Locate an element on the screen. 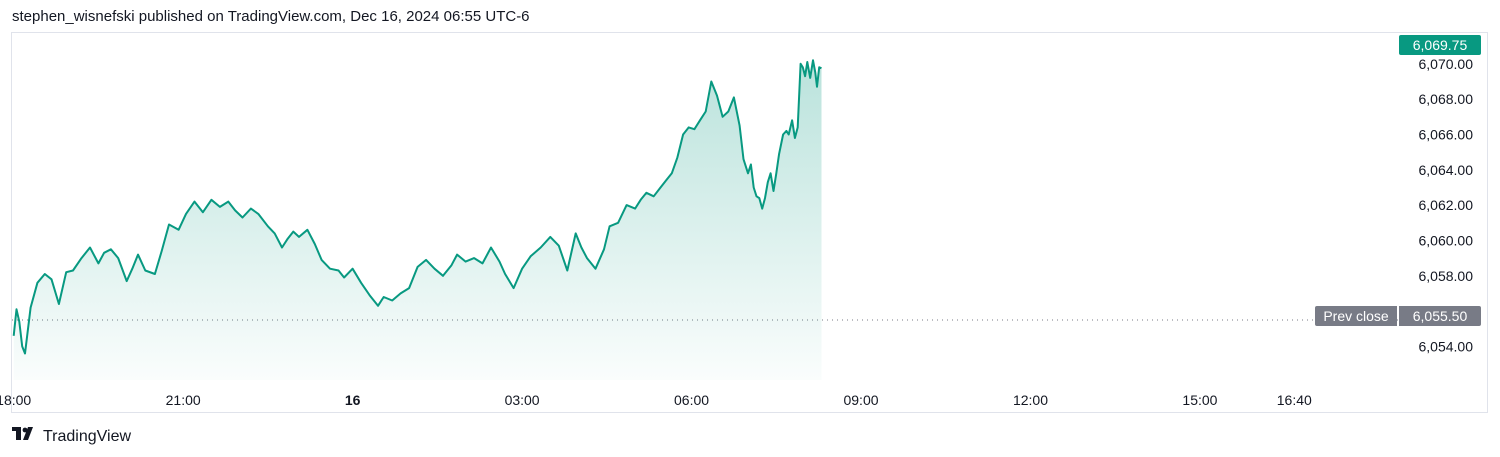 This screenshot has height=457, width=1500. x-tick-label: 18:00 is located at coordinates (15, 400).